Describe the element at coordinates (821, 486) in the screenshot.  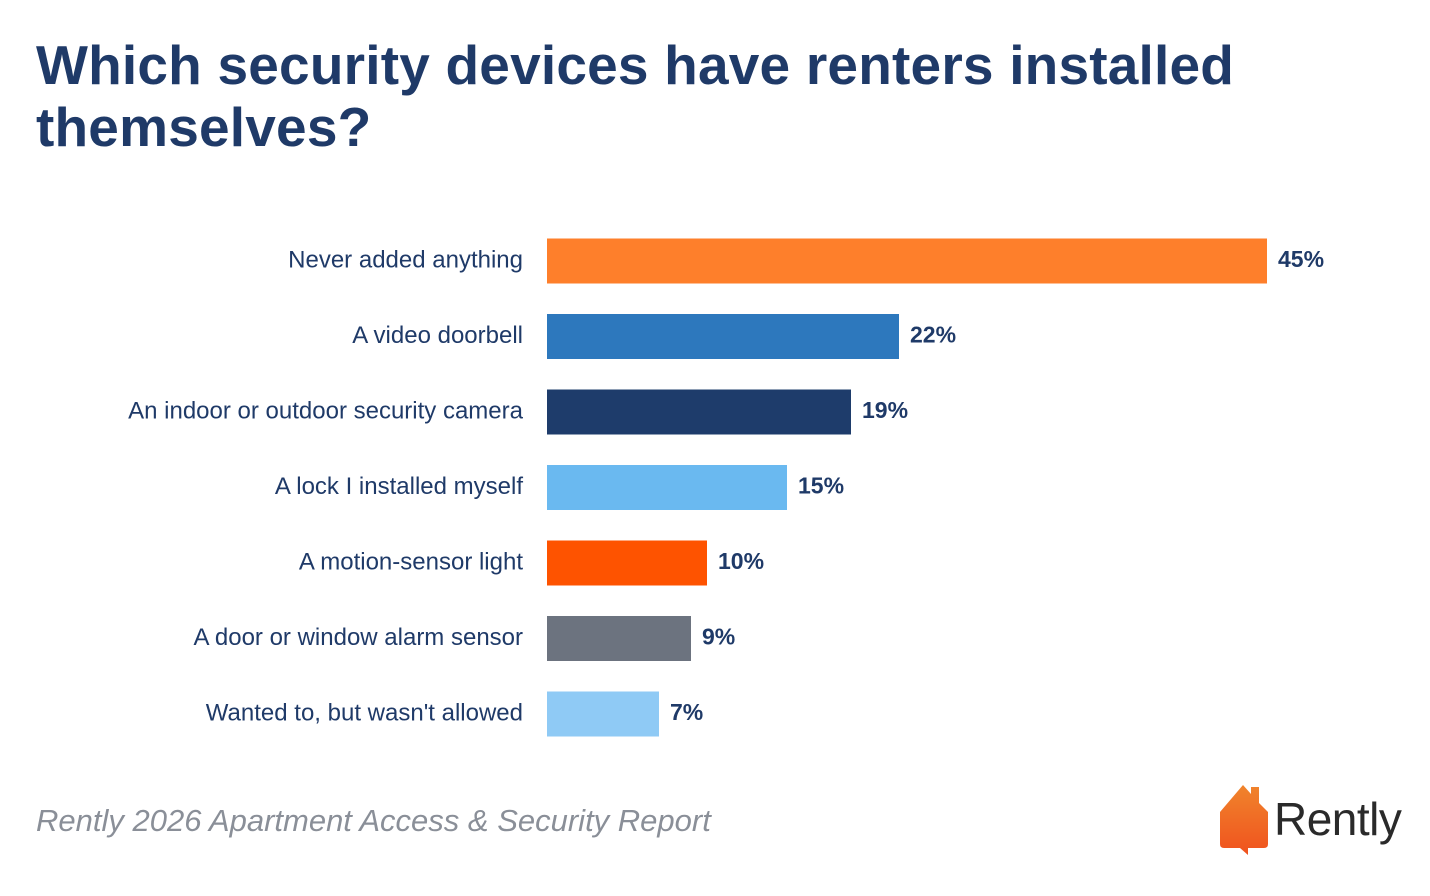
I see `value-label: 15%` at that location.